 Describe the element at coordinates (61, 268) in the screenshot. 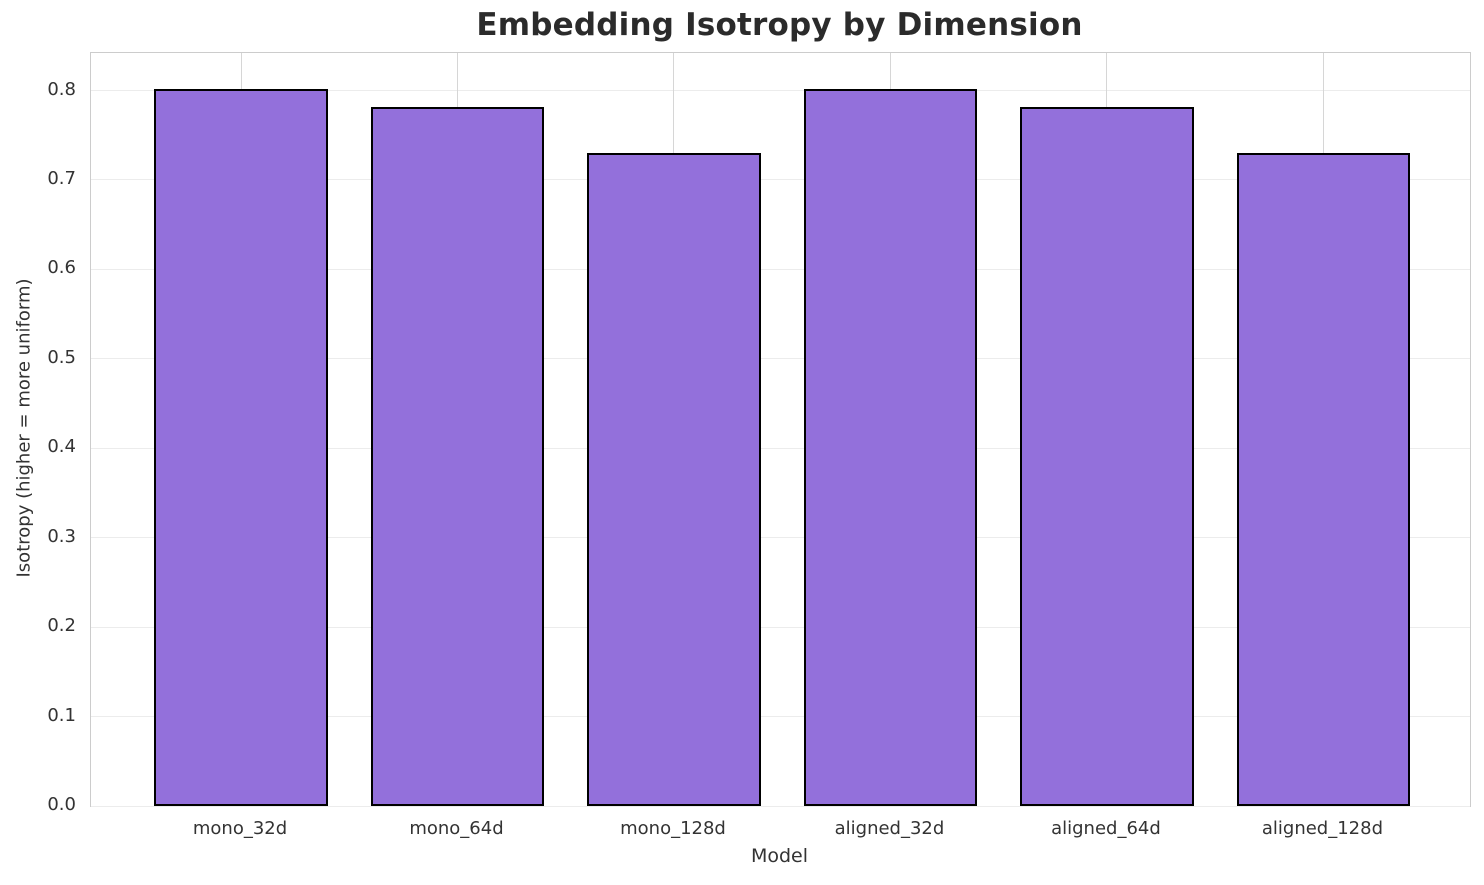

I see `y-tick-label: 0.6` at that location.